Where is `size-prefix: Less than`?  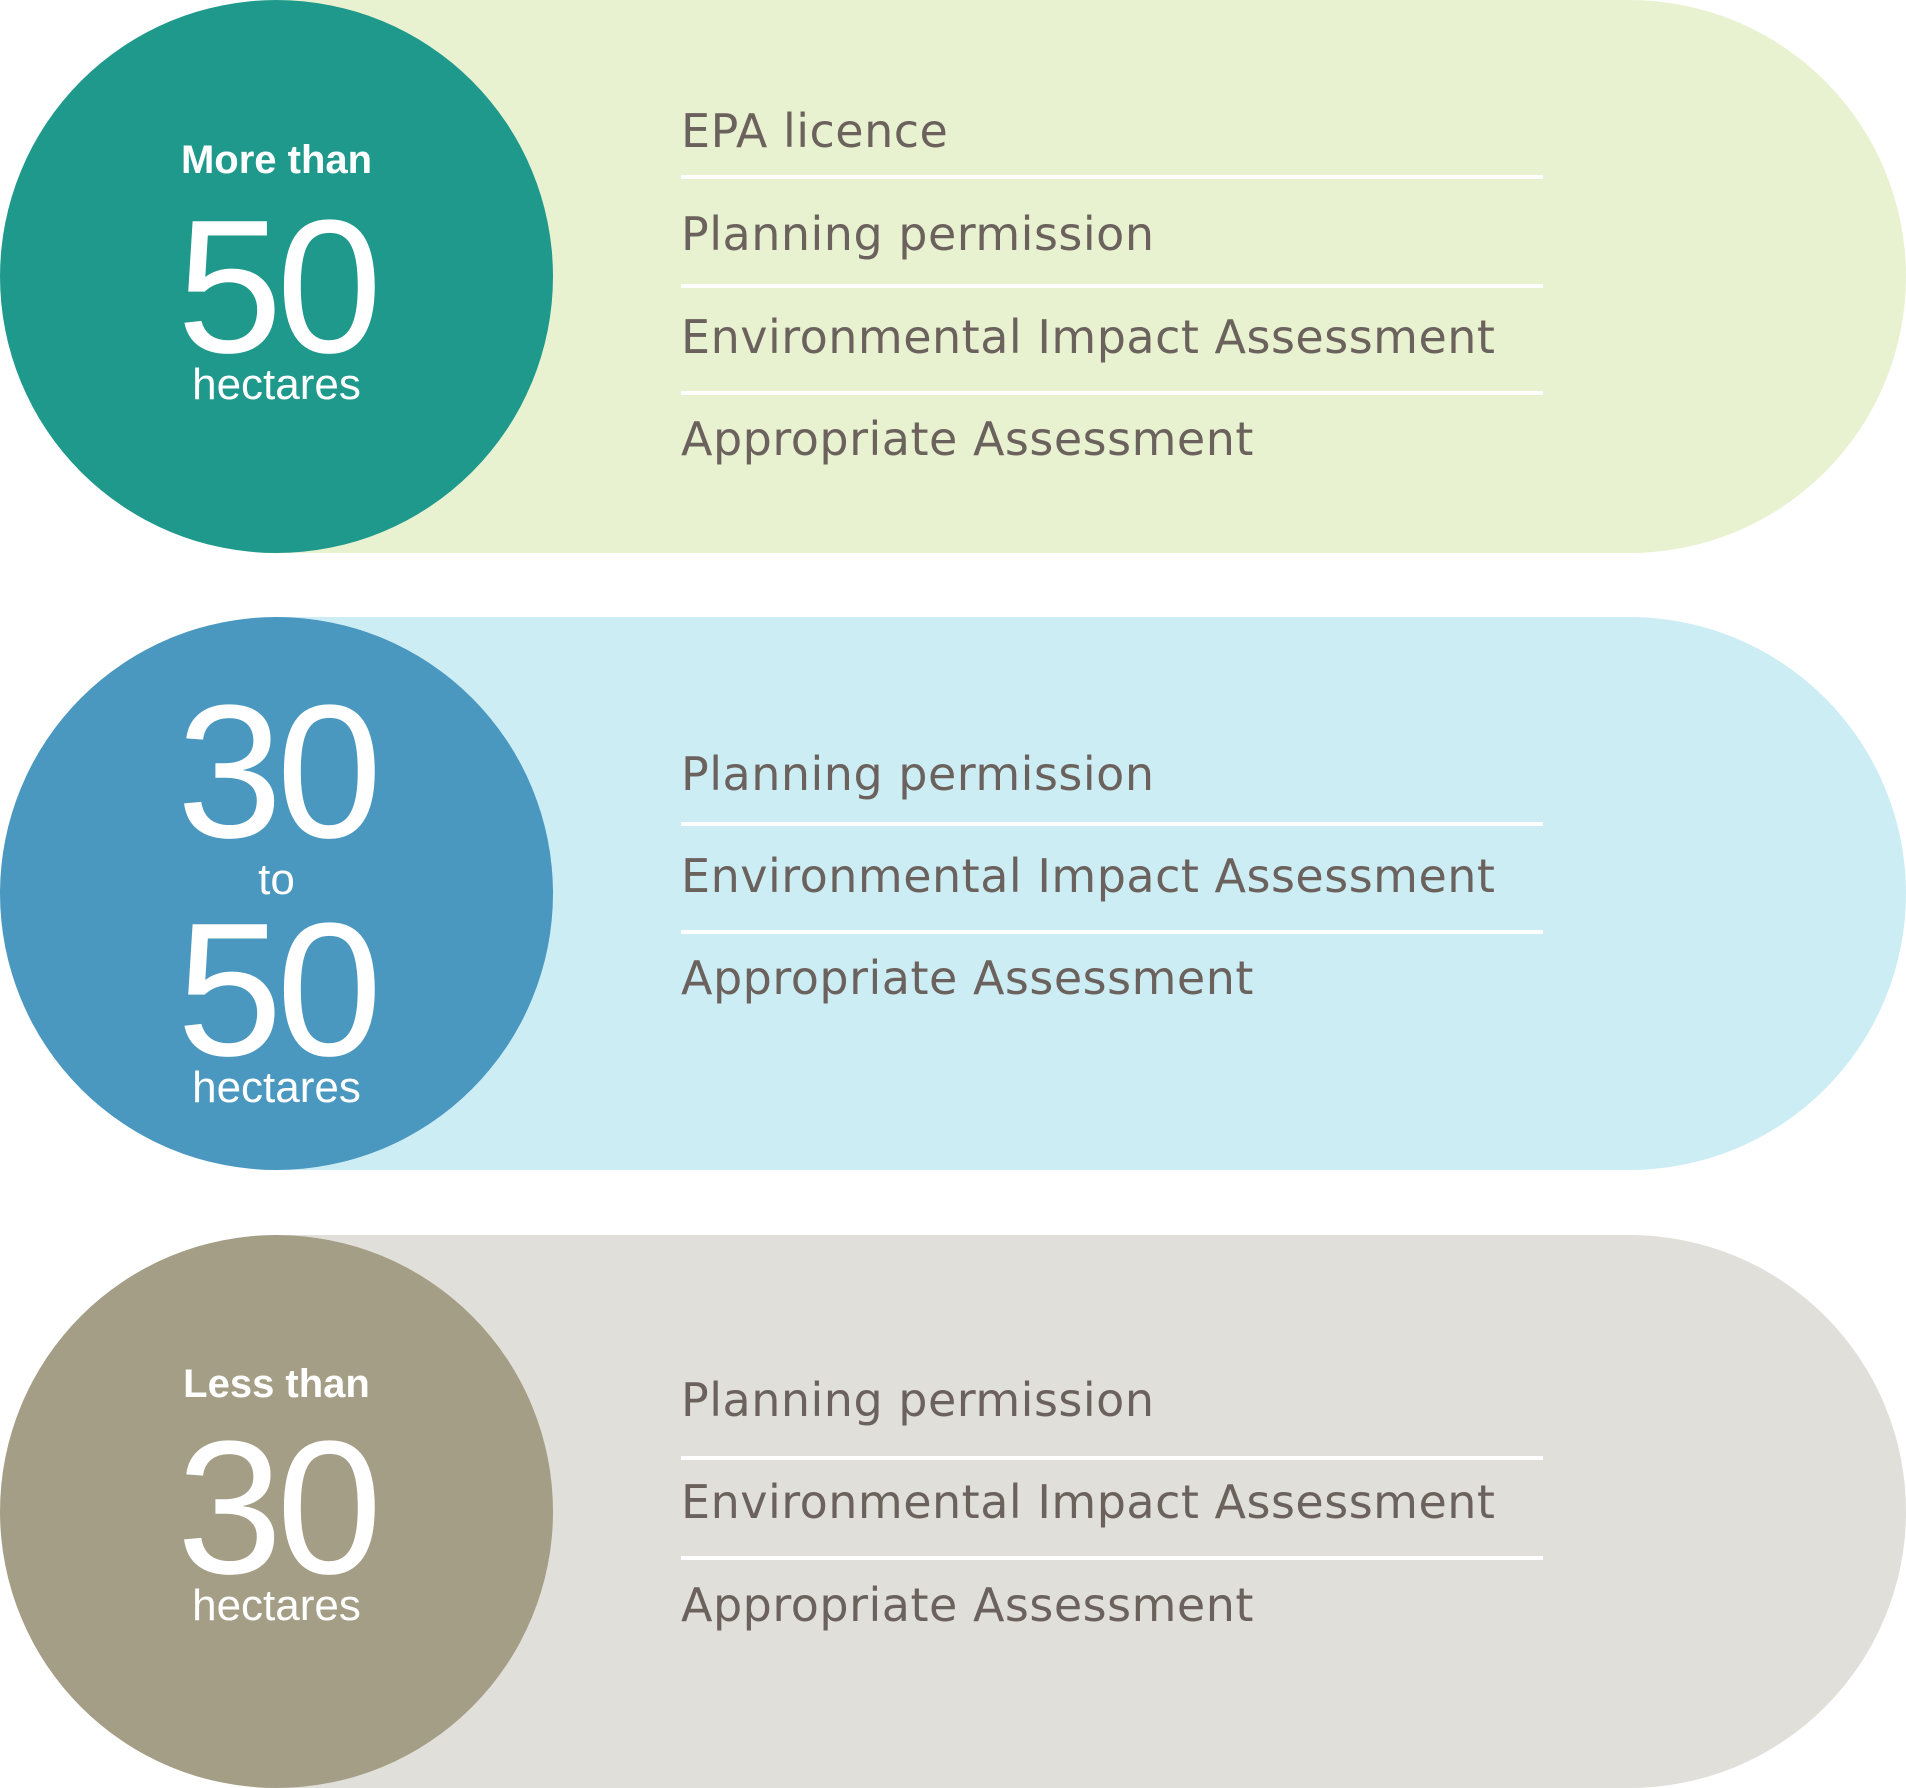 size-prefix: Less than is located at coordinates (276, 1384).